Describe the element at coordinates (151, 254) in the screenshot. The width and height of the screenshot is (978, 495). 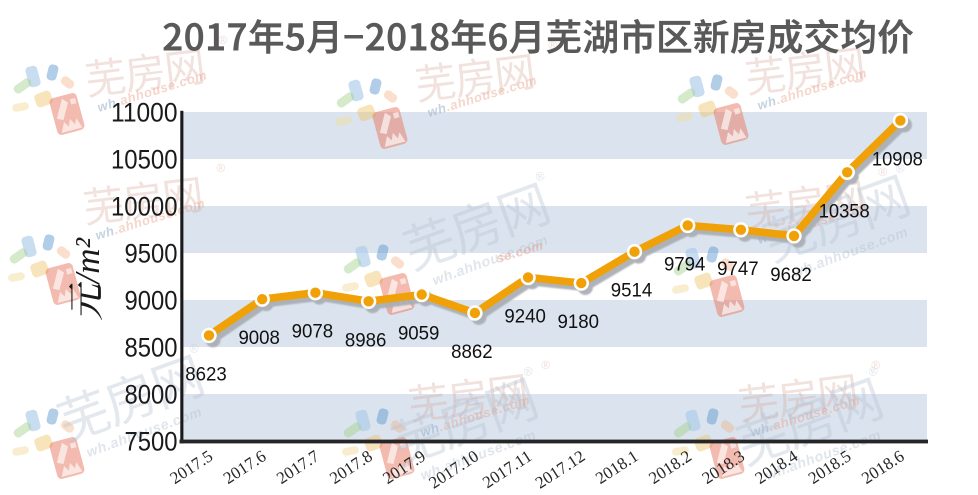
I see `svg-text: 9500` at that location.